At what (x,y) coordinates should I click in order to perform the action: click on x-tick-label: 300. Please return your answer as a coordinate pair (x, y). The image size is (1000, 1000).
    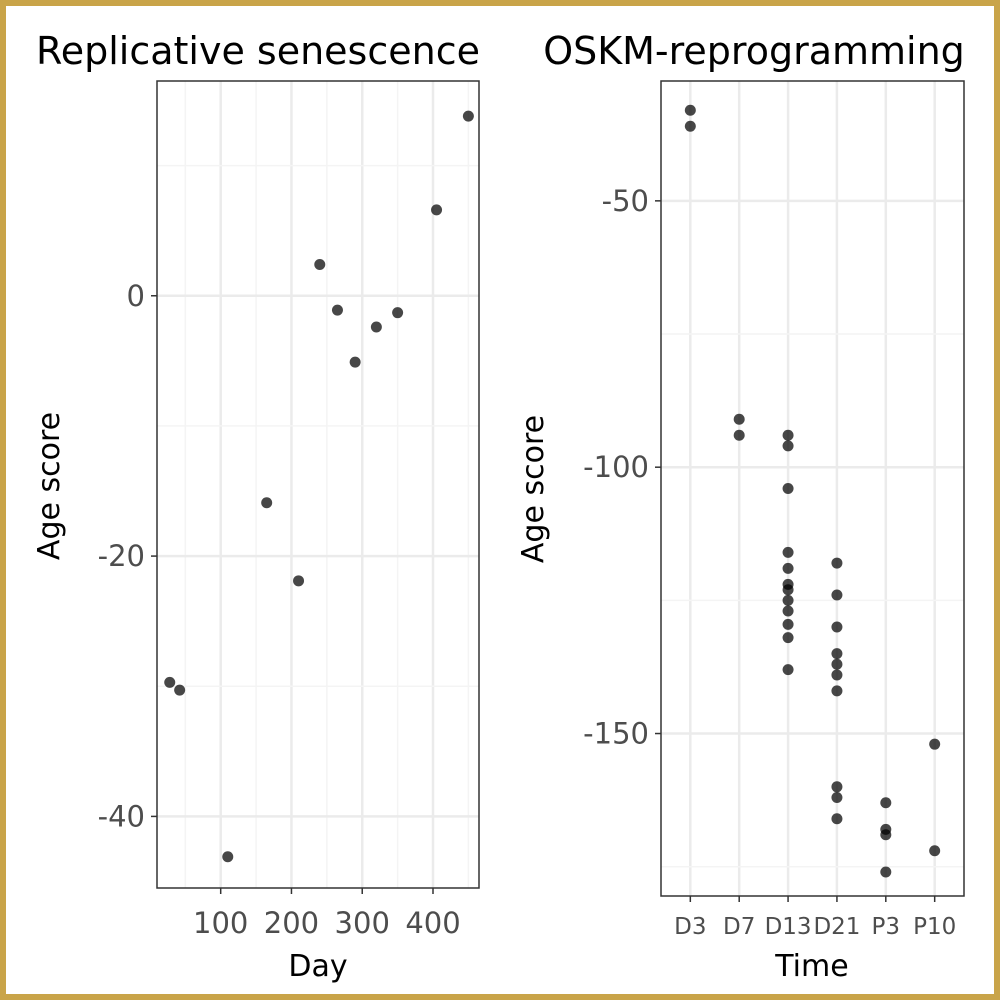
    Looking at the image, I should click on (362, 923).